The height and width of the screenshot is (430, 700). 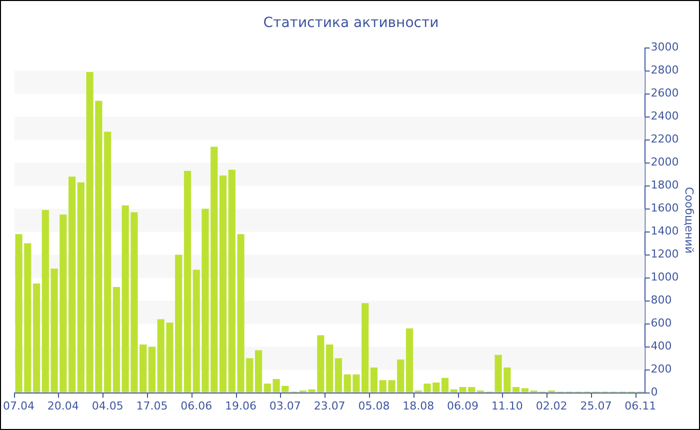 What do you see at coordinates (661, 346) in the screenshot?
I see `y-tick-label: 400` at bounding box center [661, 346].